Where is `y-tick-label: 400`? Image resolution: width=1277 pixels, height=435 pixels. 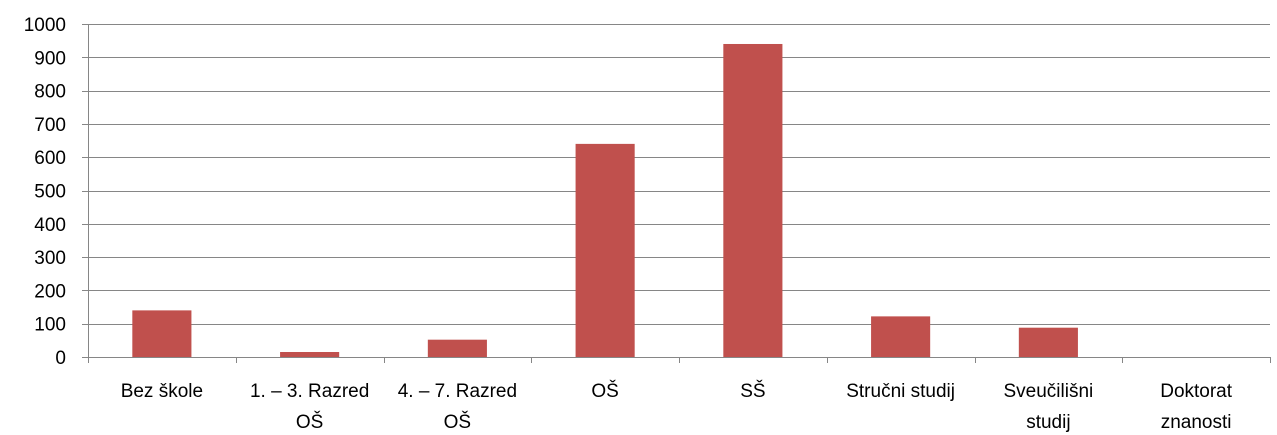 y-tick-label: 400 is located at coordinates (50, 225).